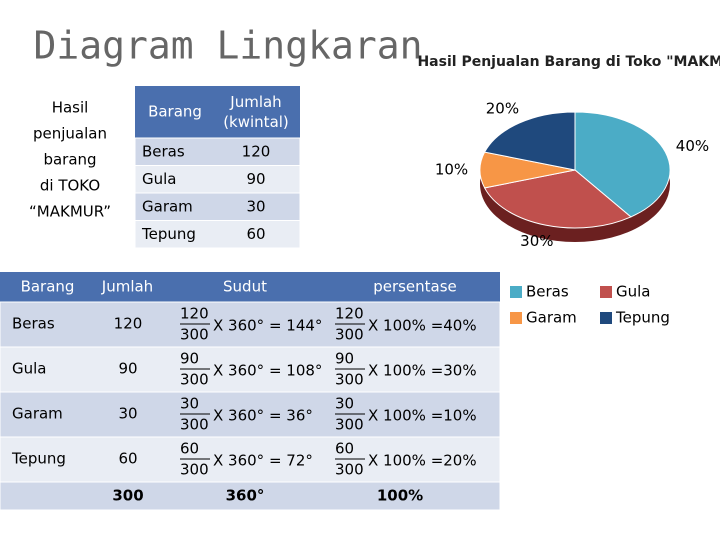 The image size is (720, 540). I want to click on side-text: Hasil, so click(70, 108).